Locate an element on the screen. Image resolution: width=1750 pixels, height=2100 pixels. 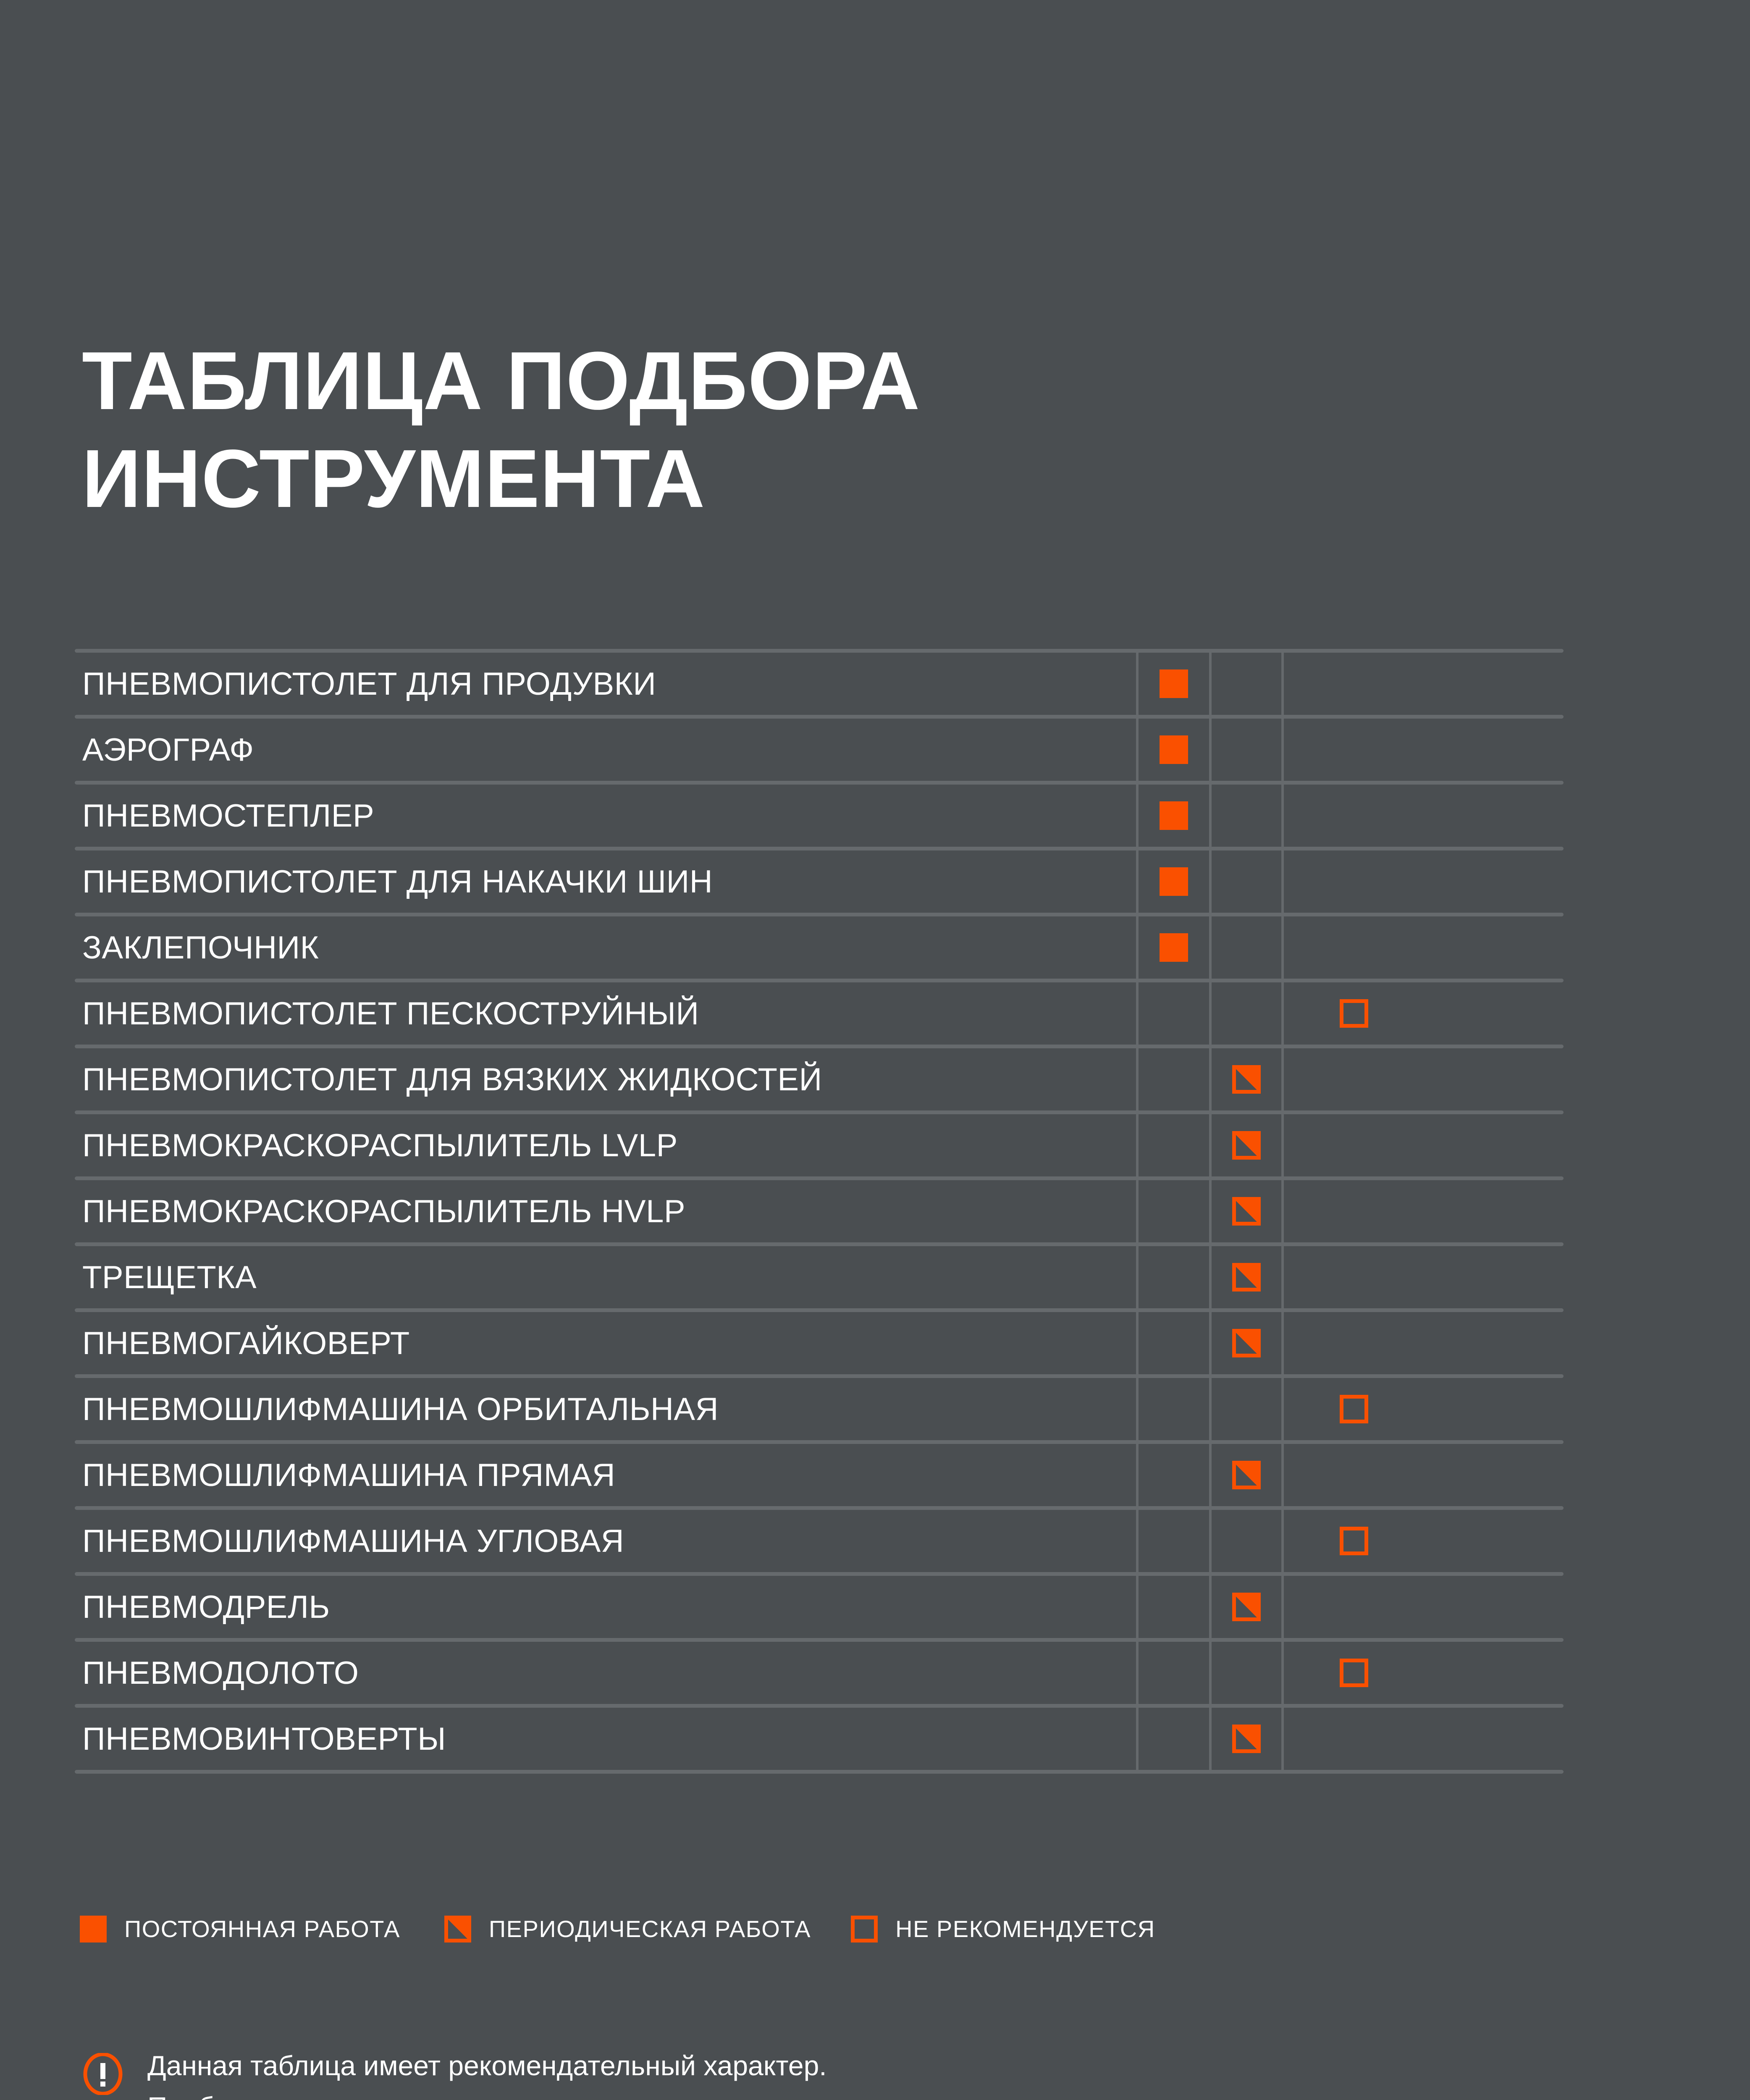
table-row: ТРЕЩЕТКА is located at coordinates (819, 1277).